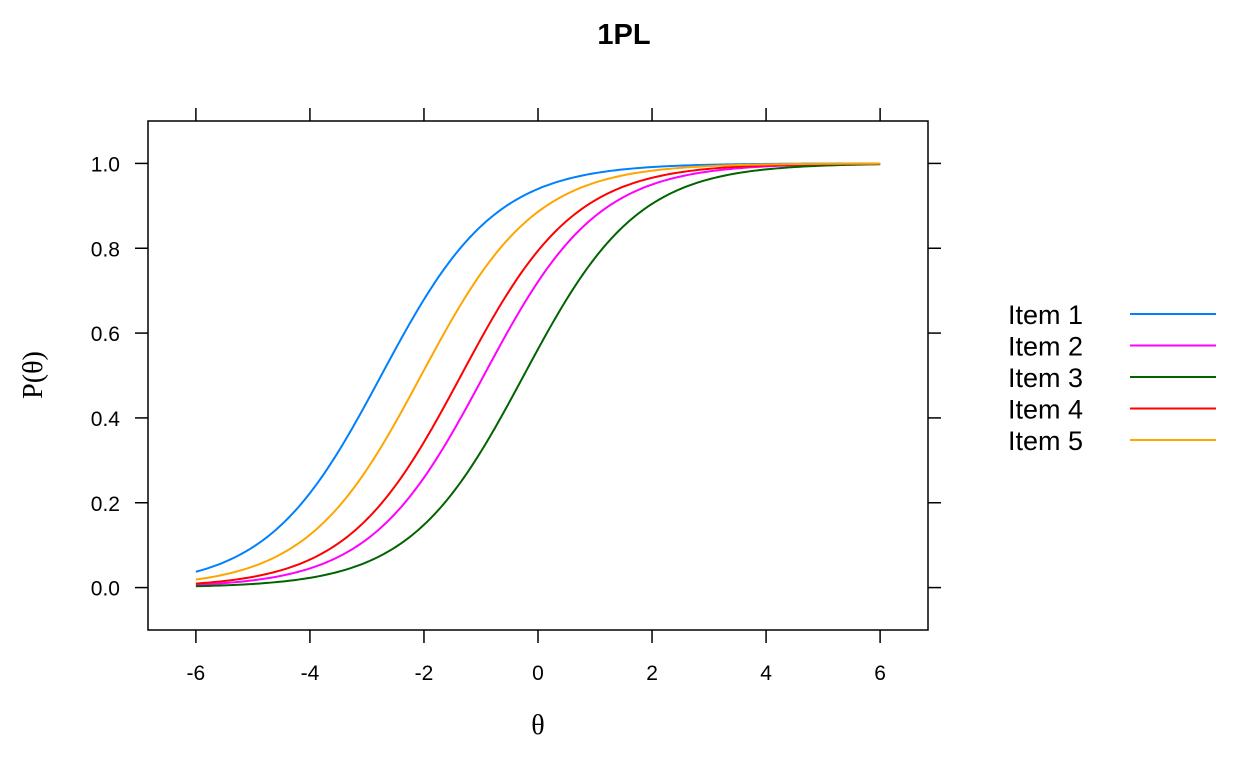 The height and width of the screenshot is (768, 1248). What do you see at coordinates (105, 164) in the screenshot?
I see `y-tick-label: 1.0` at bounding box center [105, 164].